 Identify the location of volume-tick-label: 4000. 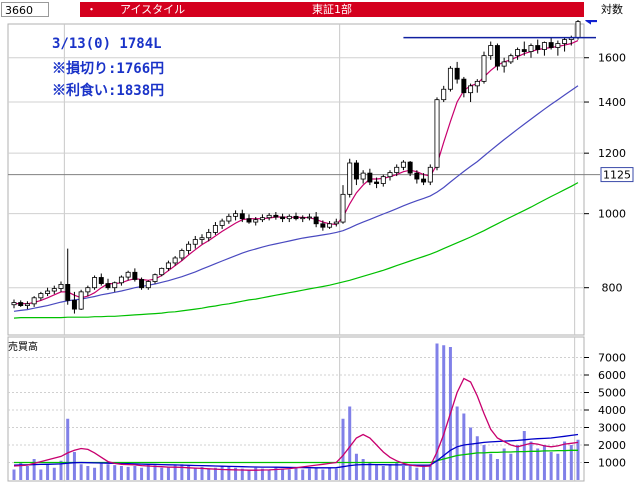
(612, 410).